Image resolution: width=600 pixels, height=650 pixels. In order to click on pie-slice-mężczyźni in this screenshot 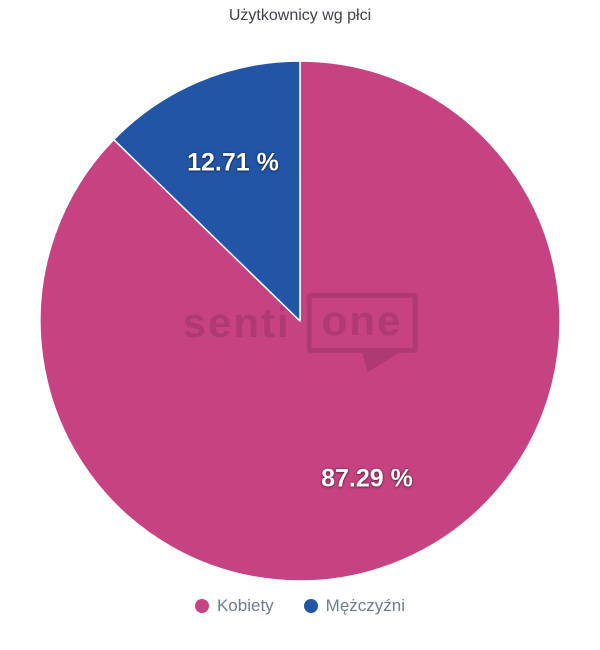, I will do `click(206, 191)`.